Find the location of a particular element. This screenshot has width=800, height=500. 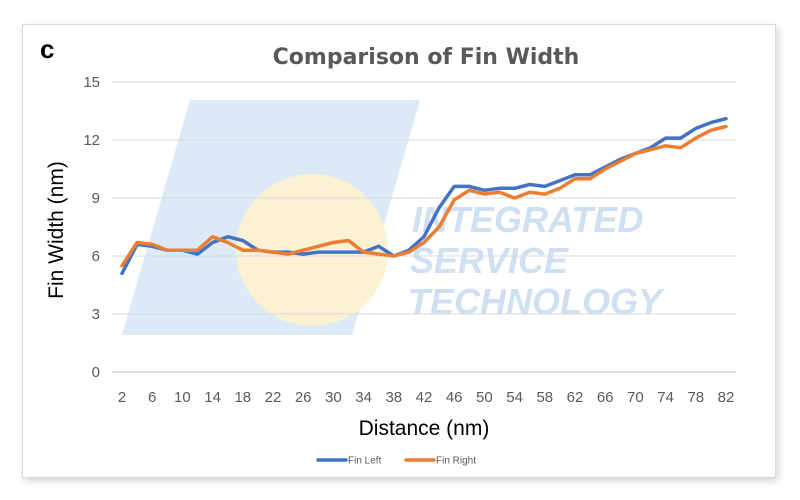

x-tick-label: 70 is located at coordinates (635, 397).